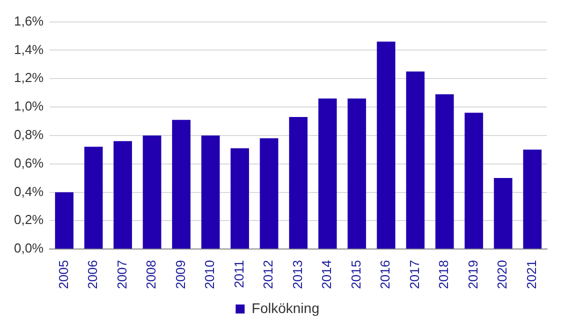  Describe the element at coordinates (29, 162) in the screenshot. I see `y-tick-label: 0,6%` at that location.